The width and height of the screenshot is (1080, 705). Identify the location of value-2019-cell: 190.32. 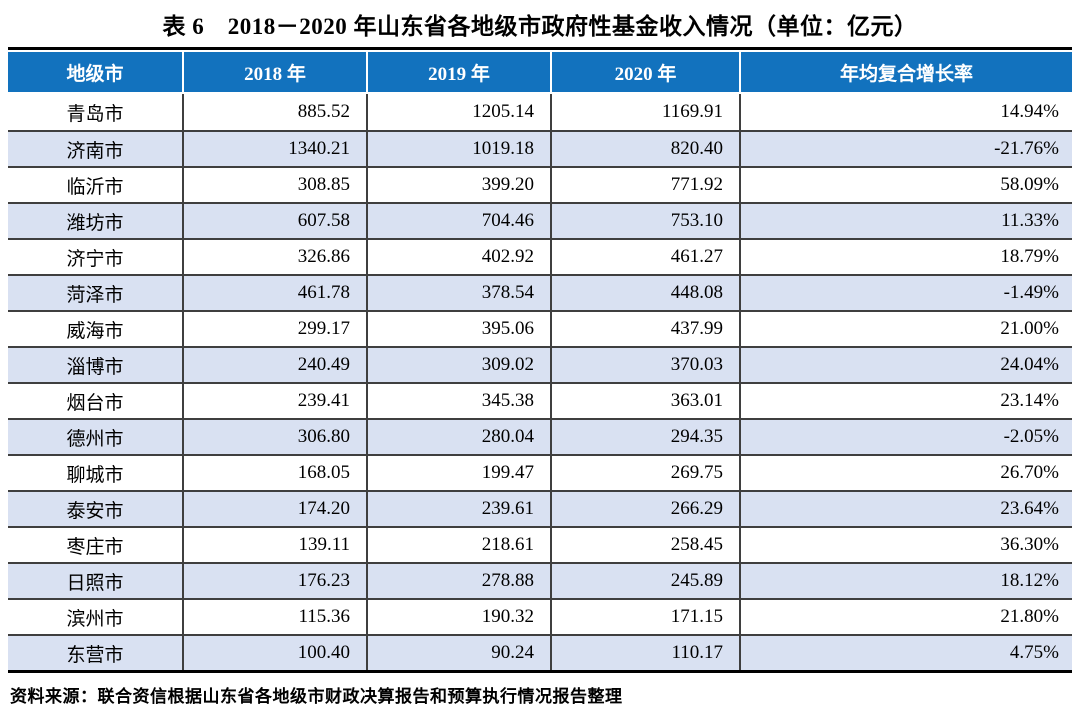
(458, 616).